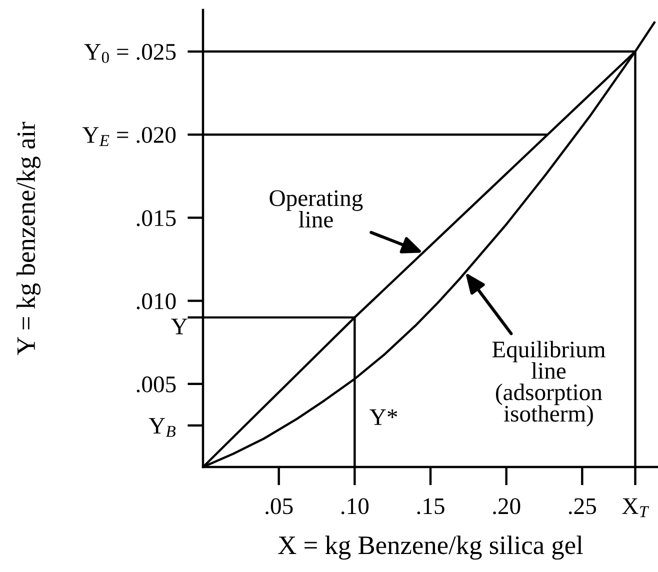  What do you see at coordinates (130, 54) in the screenshot?
I see `y-tick-label: Y$_{0}$ = .025` at bounding box center [130, 54].